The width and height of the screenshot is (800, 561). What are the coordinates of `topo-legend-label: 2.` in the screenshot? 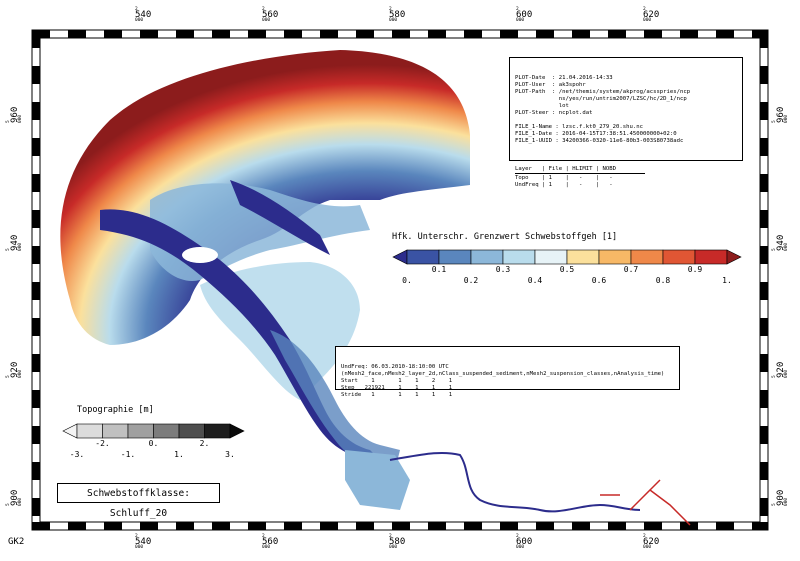 It's located at (204, 443).